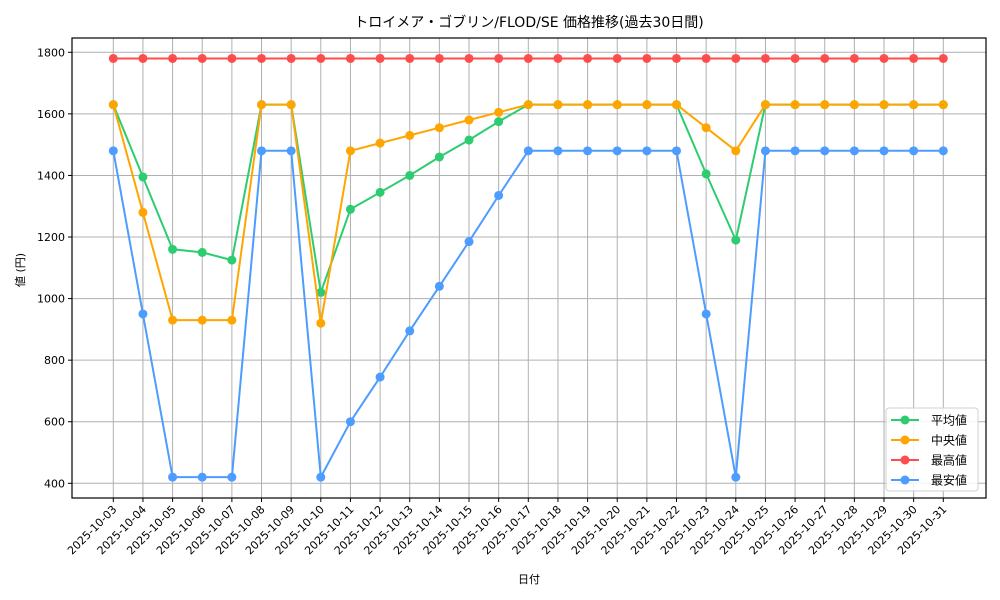 This screenshot has width=1000, height=600. What do you see at coordinates (929, 420) in the screenshot?
I see `legend-item: 平均値` at bounding box center [929, 420].